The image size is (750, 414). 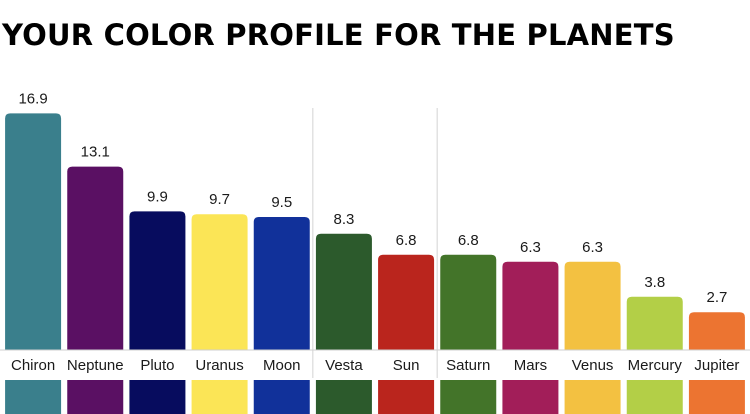 I want to click on category-label-mercury: Mercury, so click(x=655, y=365).